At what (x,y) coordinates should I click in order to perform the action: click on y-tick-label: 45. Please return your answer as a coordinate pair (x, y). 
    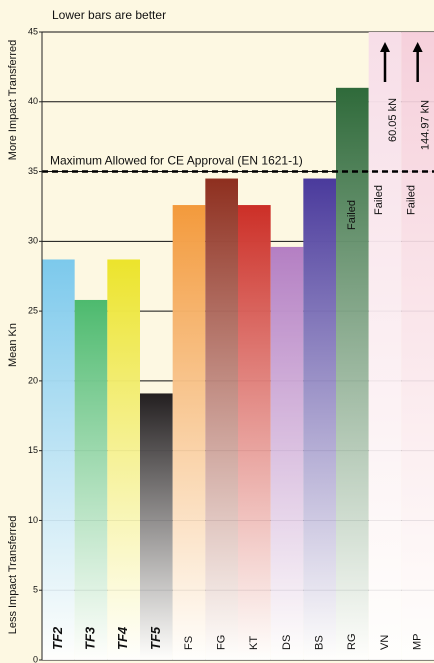
    Looking at the image, I should click on (33, 31).